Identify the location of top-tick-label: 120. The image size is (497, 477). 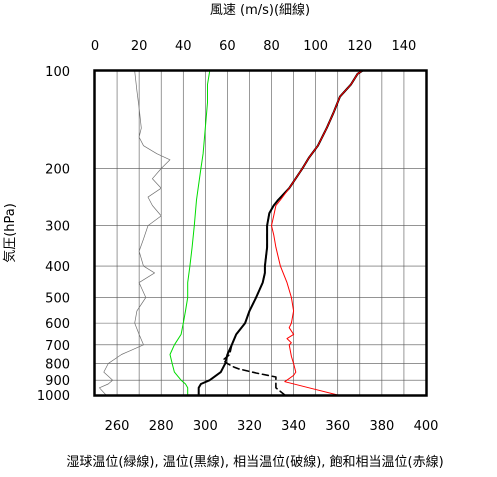
(359, 46).